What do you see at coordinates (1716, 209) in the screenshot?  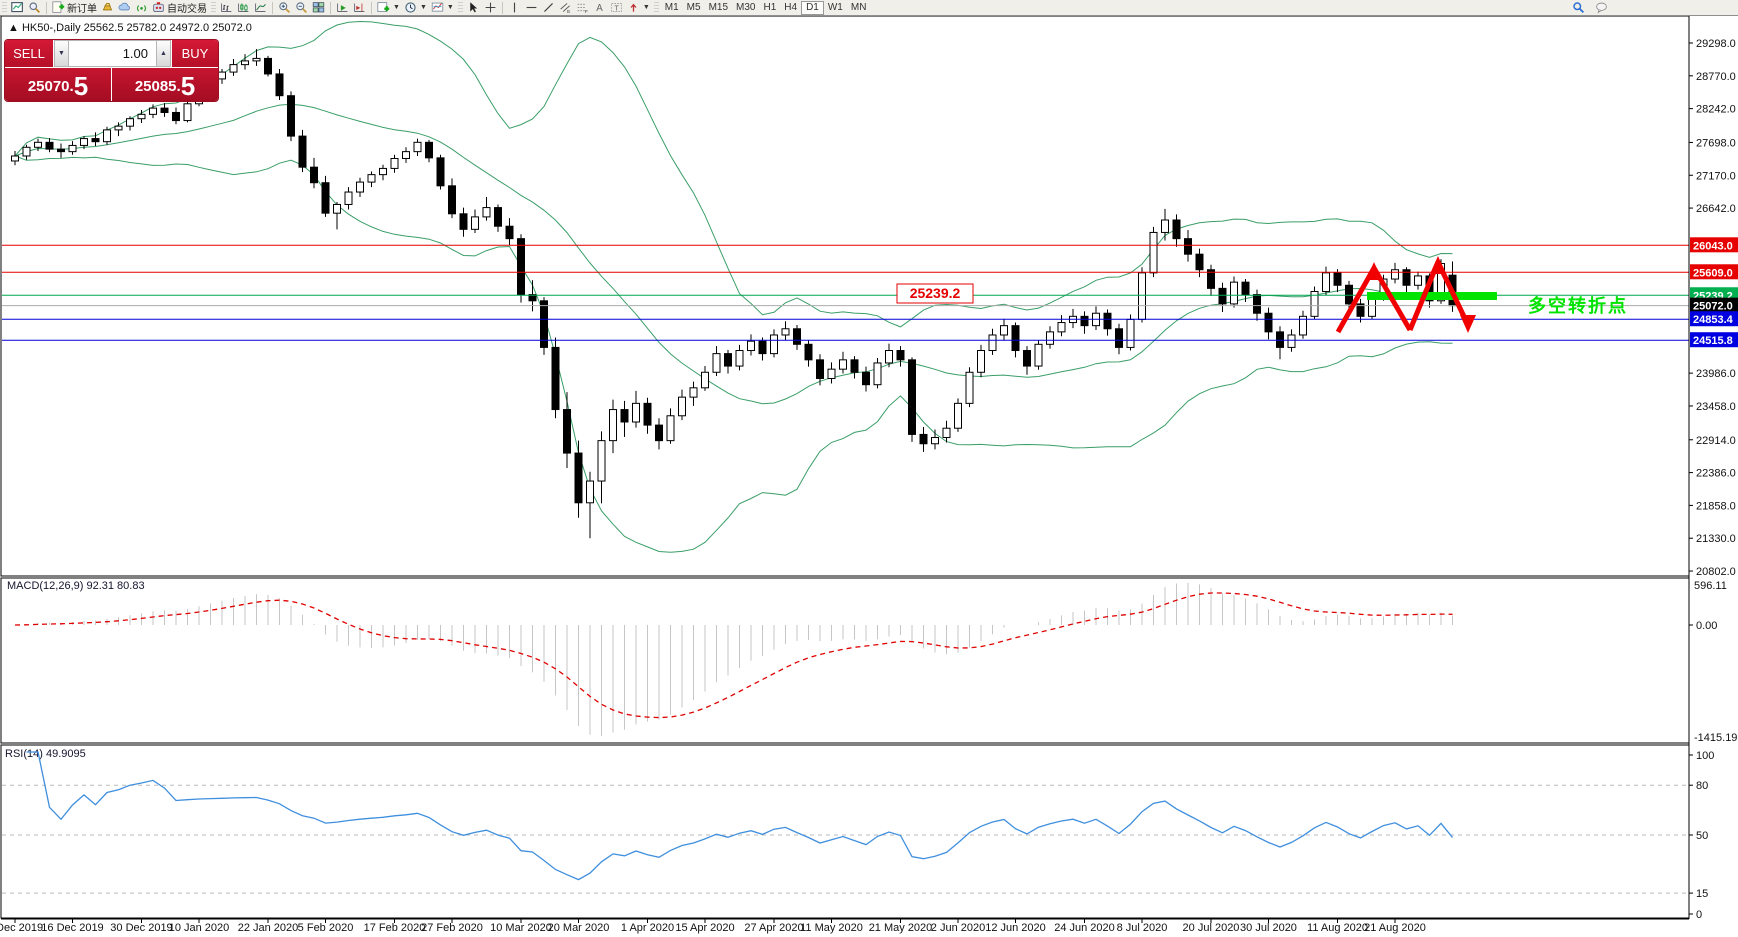 I see `svg-text: 26642.0` at bounding box center [1716, 209].